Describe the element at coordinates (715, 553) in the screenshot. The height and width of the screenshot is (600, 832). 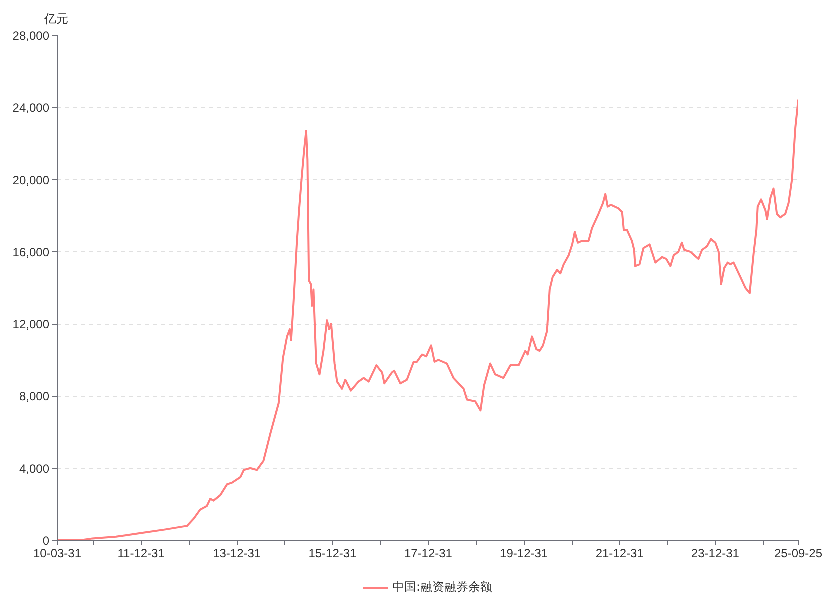
I see `x-tick-label: 23-12-31` at that location.